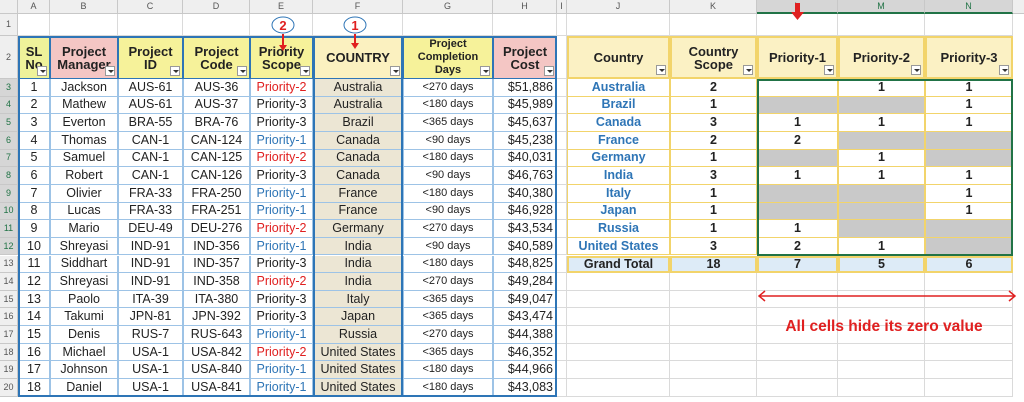 The width and height of the screenshot is (1024, 402). What do you see at coordinates (448, 317) in the screenshot?
I see `table-cell: <365 days` at bounding box center [448, 317].